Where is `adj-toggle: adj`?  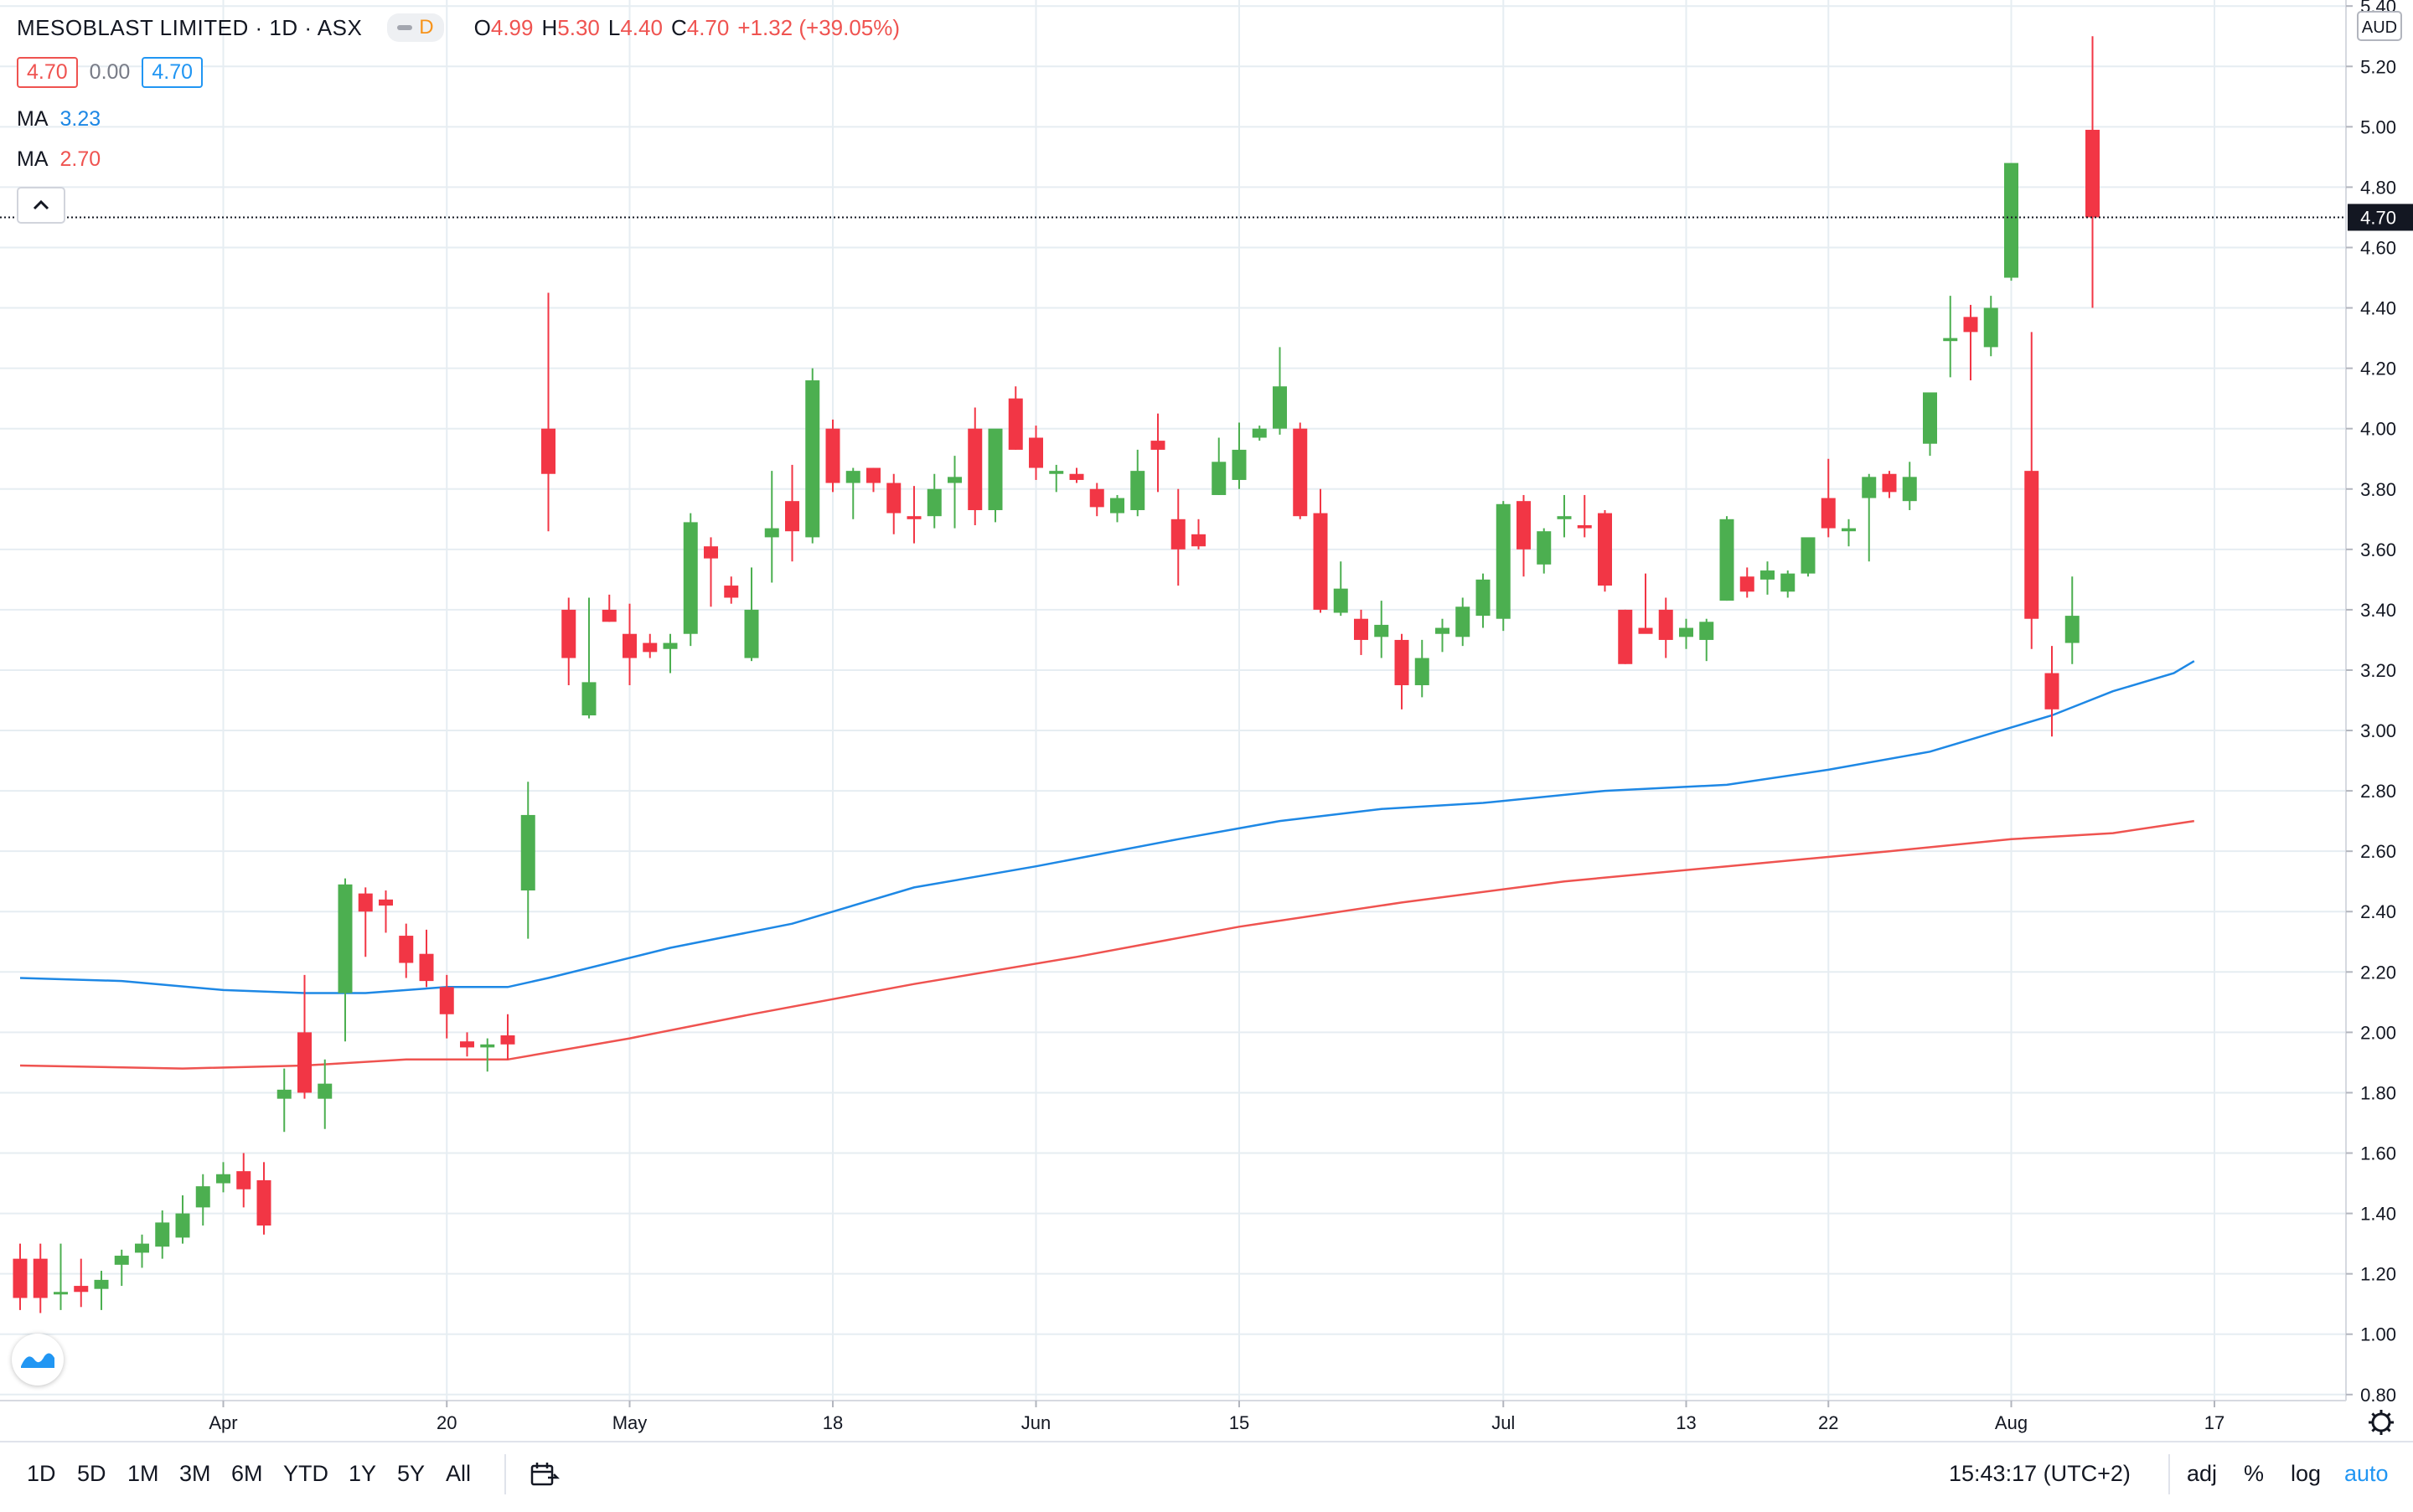 adj-toggle: adj is located at coordinates (2202, 1473).